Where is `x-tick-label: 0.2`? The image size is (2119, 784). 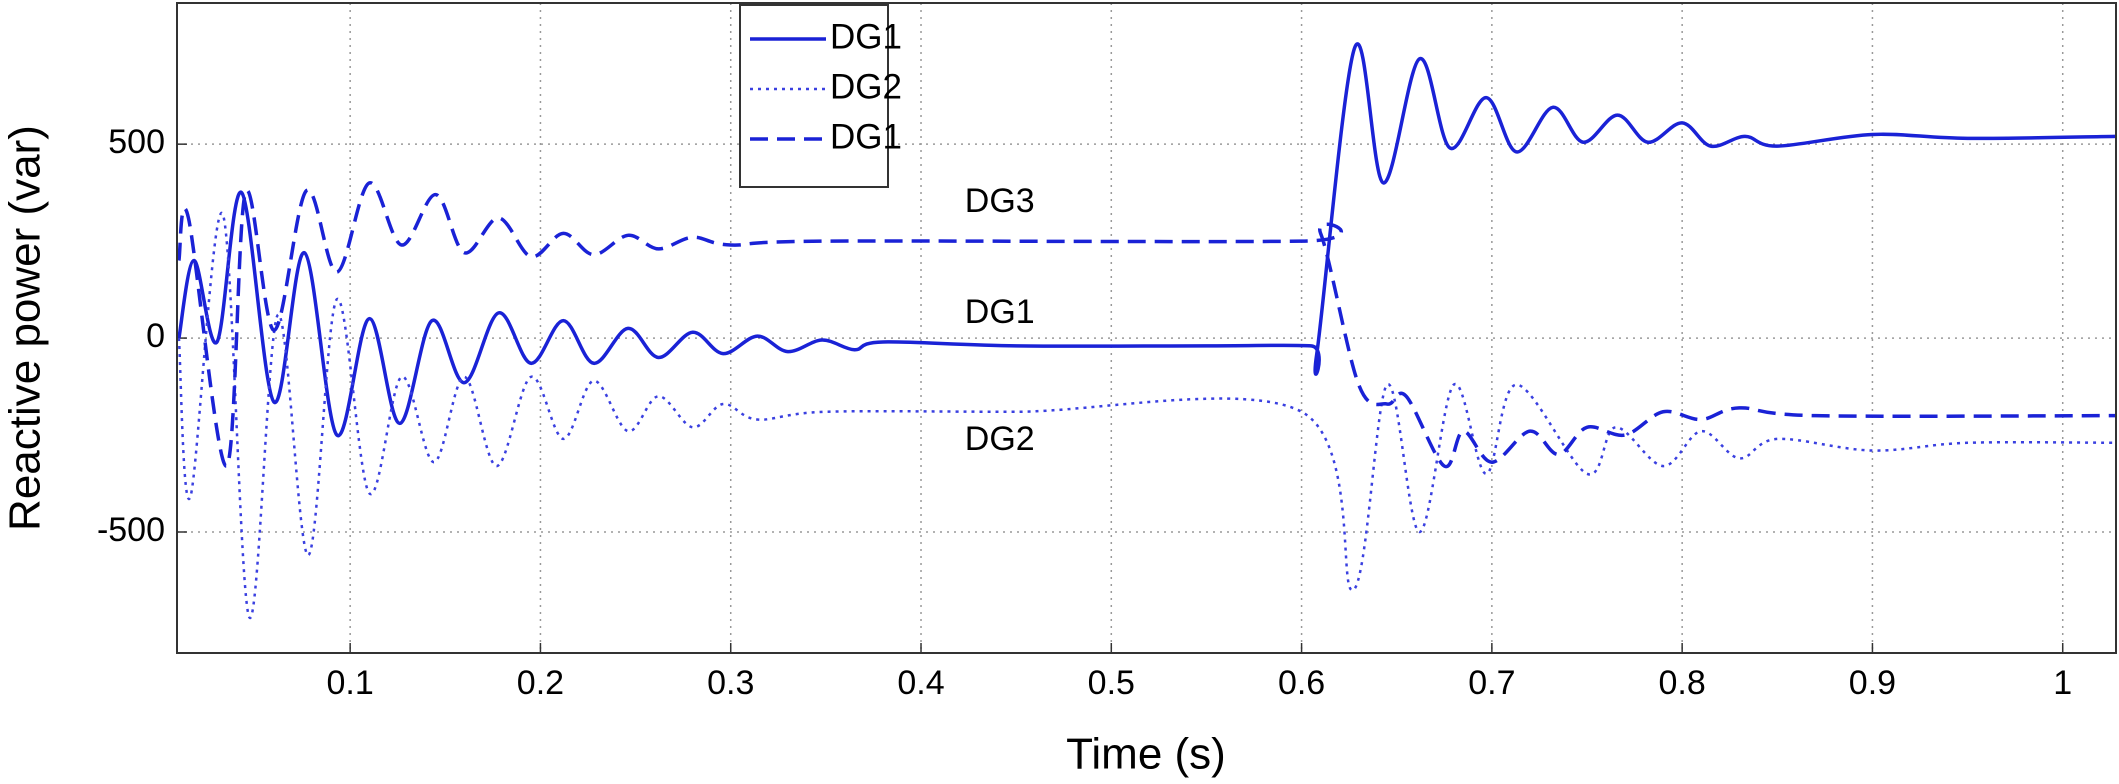
x-tick-label: 0.2 is located at coordinates (540, 683).